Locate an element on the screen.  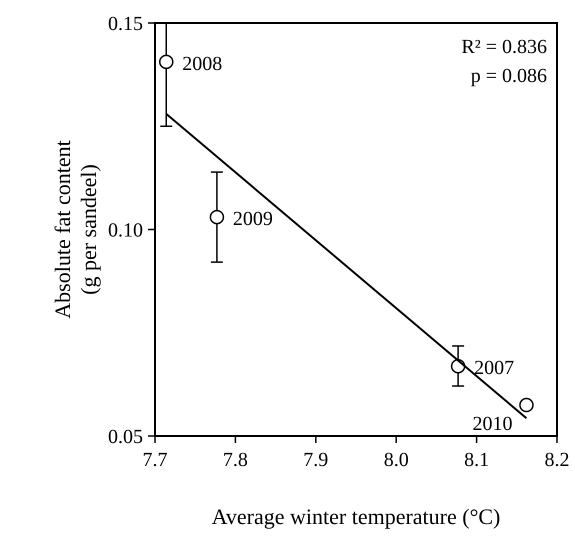
y-tick-label: 0.05 is located at coordinates (125, 437).